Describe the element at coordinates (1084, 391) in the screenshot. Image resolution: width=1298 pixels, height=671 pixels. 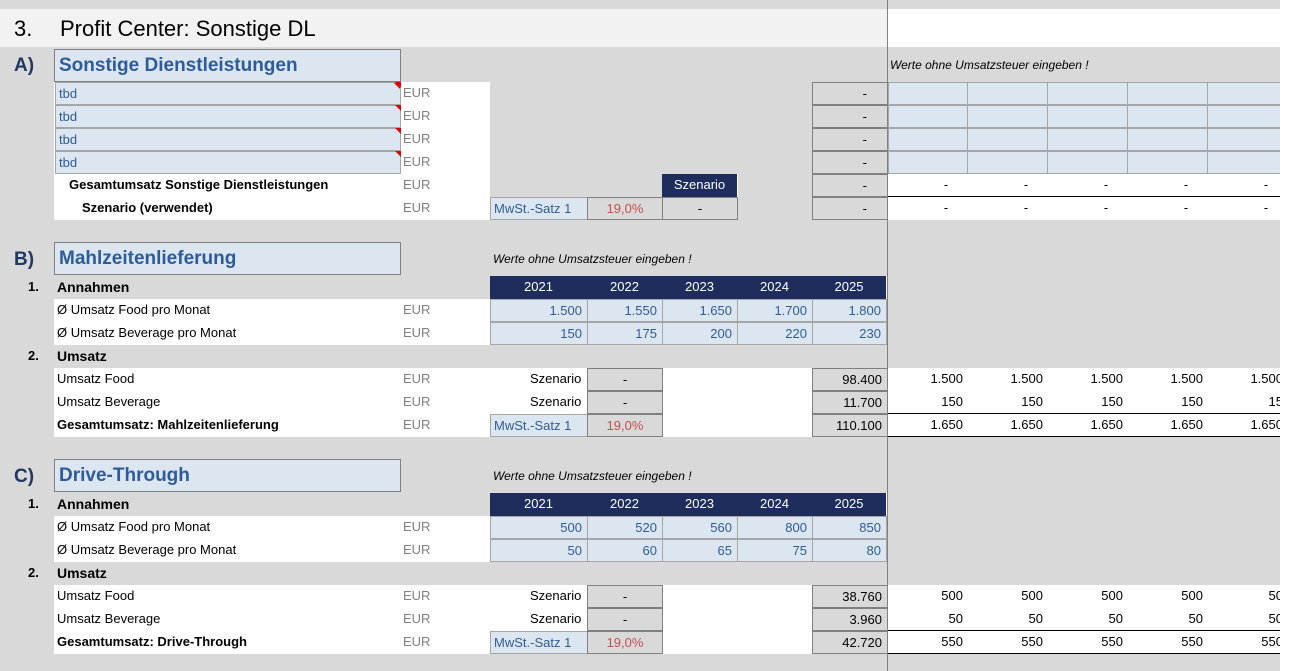
I see `month-values-bg` at that location.